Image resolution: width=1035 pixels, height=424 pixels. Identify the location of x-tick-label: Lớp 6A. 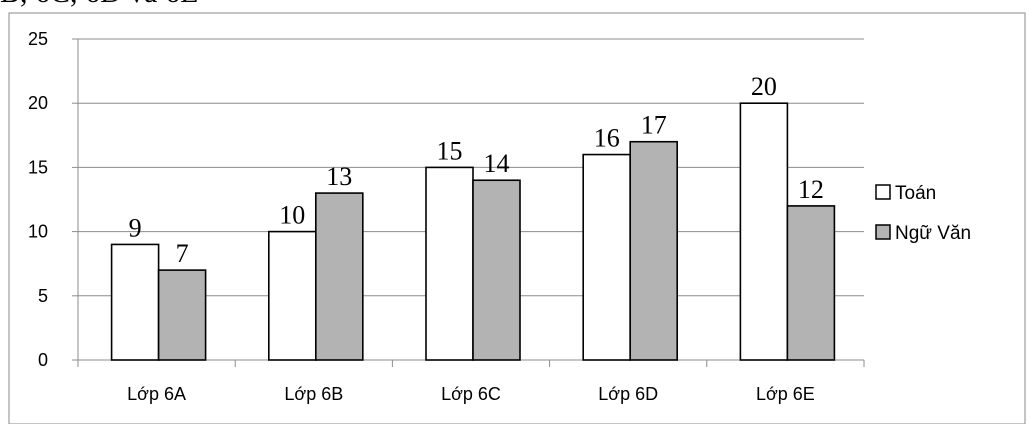
(156, 394).